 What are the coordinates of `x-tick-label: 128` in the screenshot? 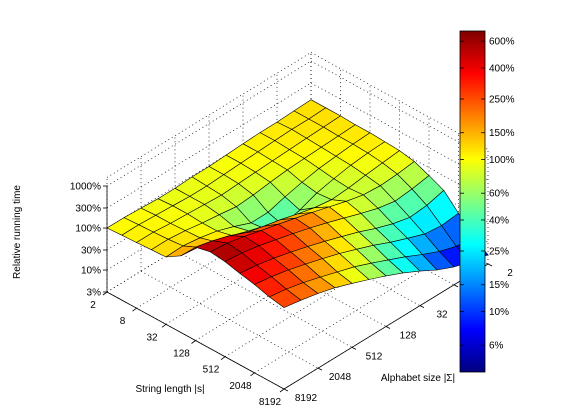 It's located at (181, 354).